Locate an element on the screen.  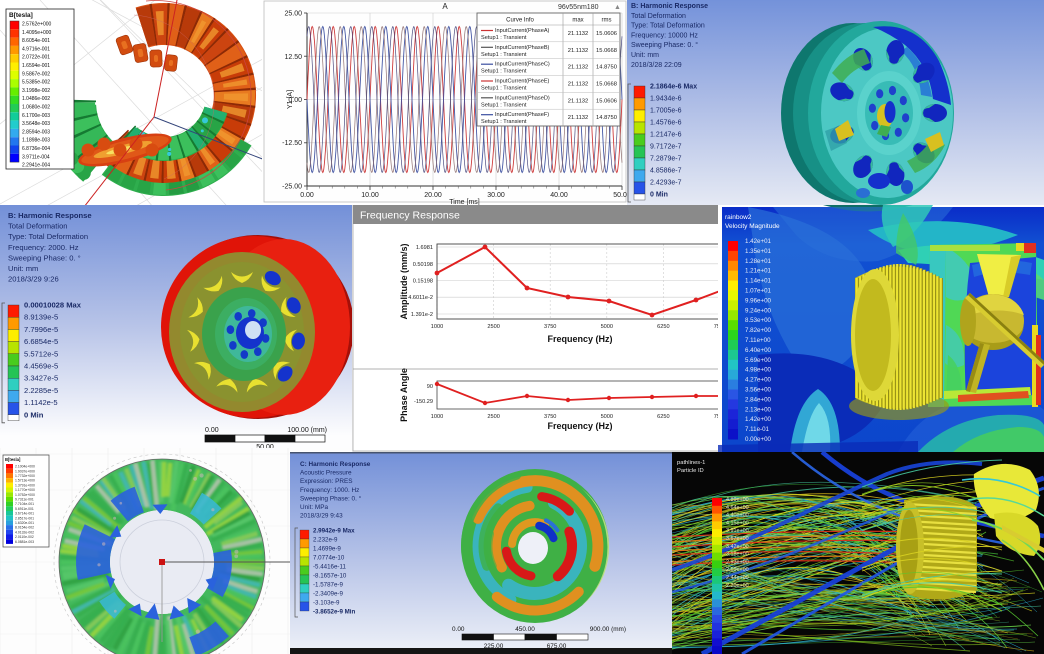
svg-text: InputCurrent(PhaseE) is located at coordinates (522, 82).